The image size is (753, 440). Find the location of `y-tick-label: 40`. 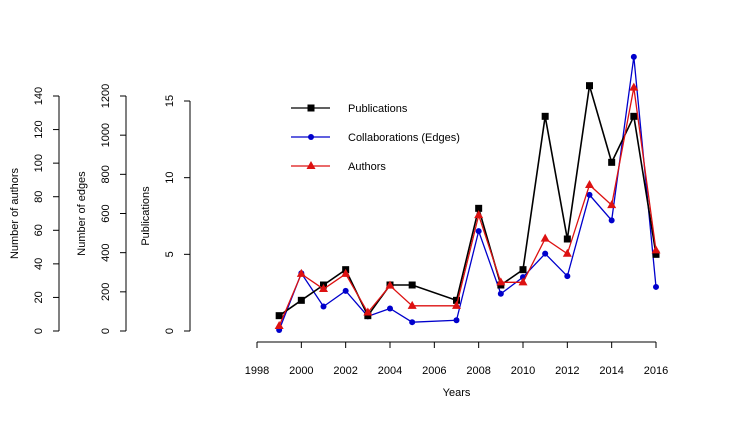

y-tick-label: 40 is located at coordinates (39, 264).